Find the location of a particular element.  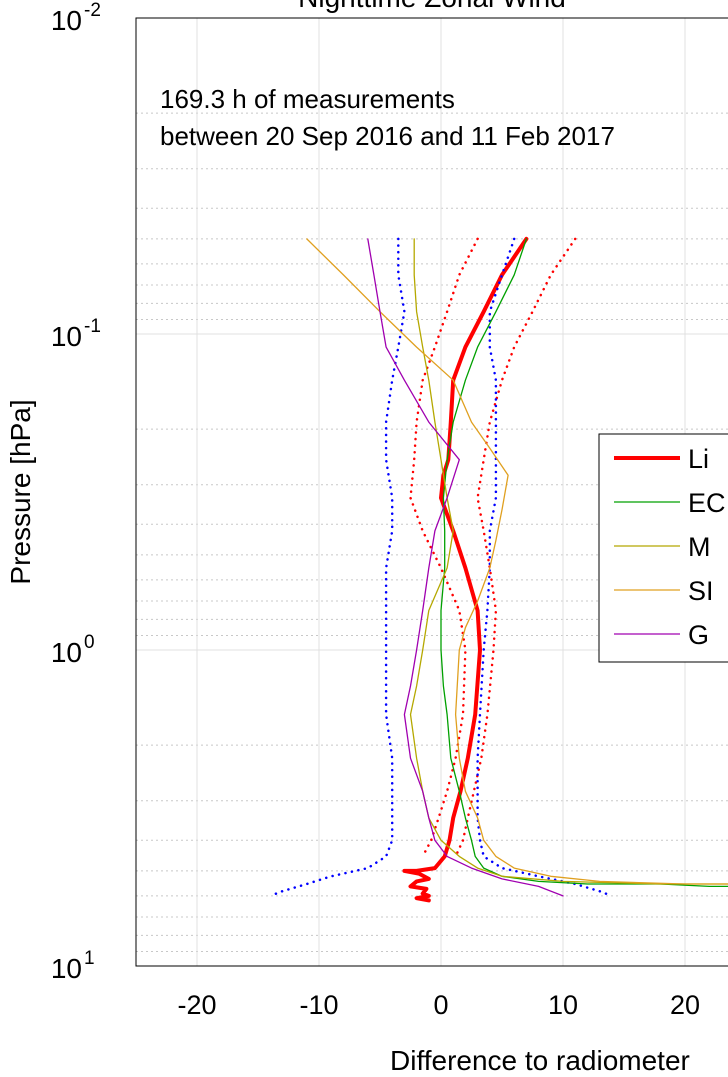

legend-label: EC is located at coordinates (707, 503).